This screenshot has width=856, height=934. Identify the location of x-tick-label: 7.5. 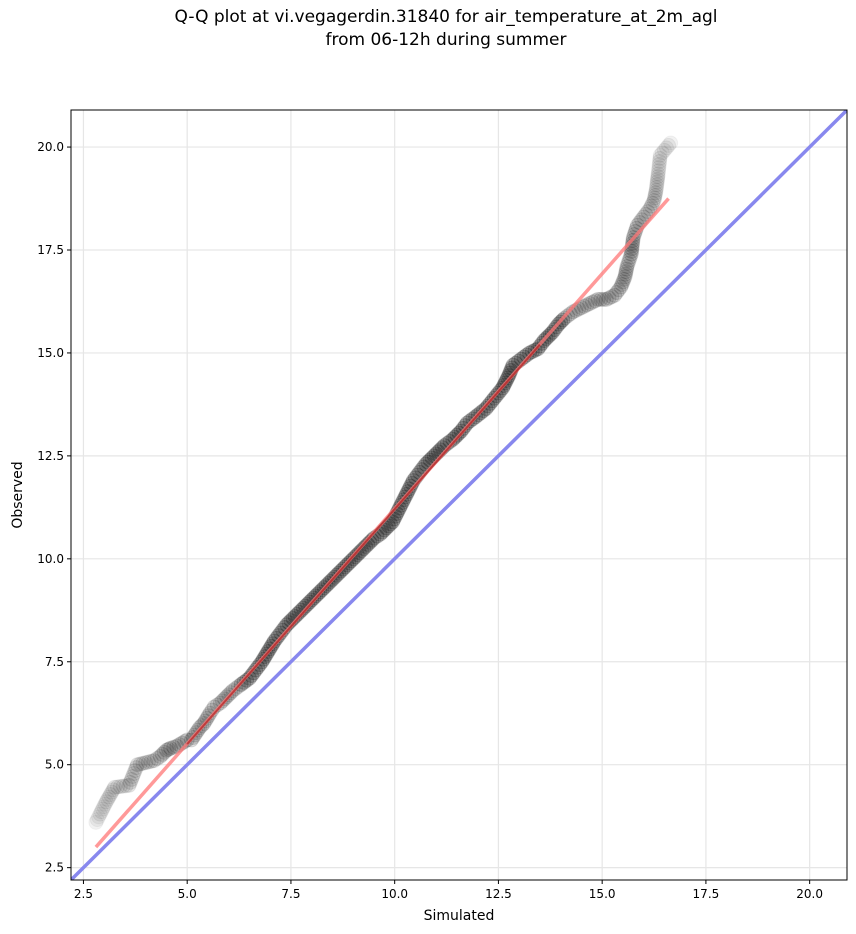
(290, 894).